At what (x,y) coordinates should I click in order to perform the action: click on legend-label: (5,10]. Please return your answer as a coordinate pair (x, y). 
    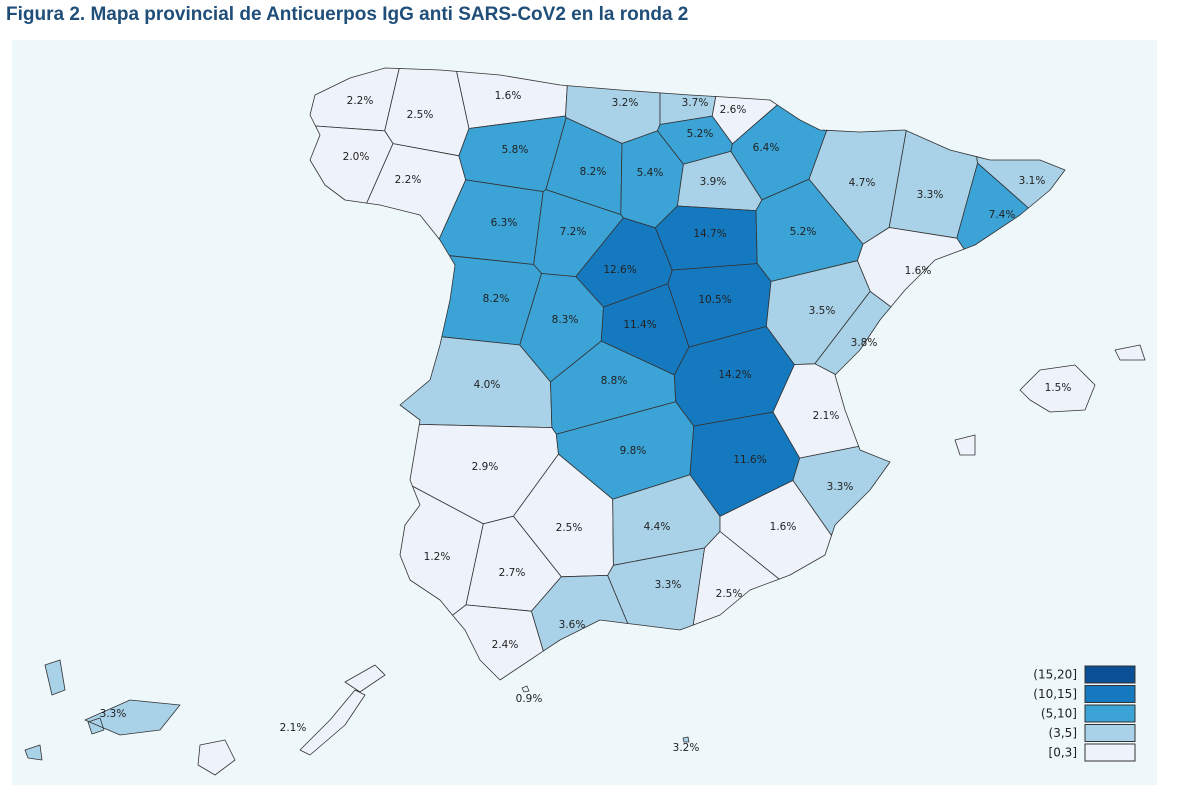
    Looking at the image, I should click on (1059, 714).